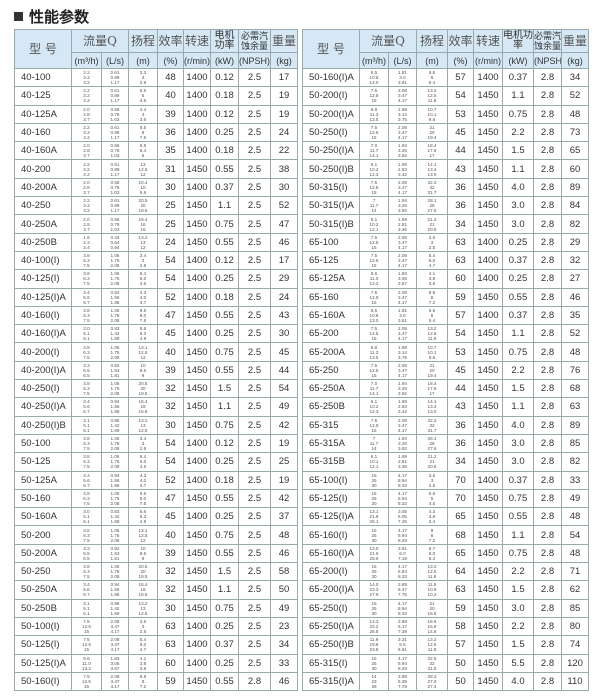  What do you see at coordinates (284, 96) in the screenshot?
I see `cell-weight: 19` at bounding box center [284, 96].